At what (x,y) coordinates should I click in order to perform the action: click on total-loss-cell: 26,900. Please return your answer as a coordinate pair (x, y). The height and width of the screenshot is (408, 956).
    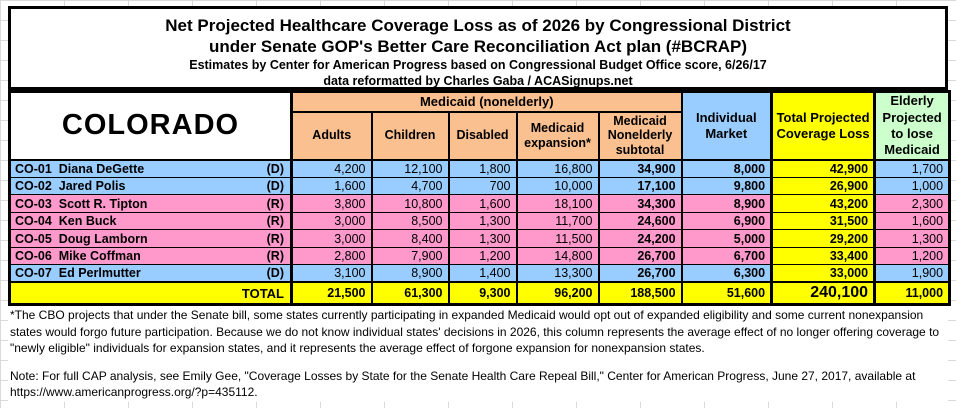
    Looking at the image, I should click on (823, 186).